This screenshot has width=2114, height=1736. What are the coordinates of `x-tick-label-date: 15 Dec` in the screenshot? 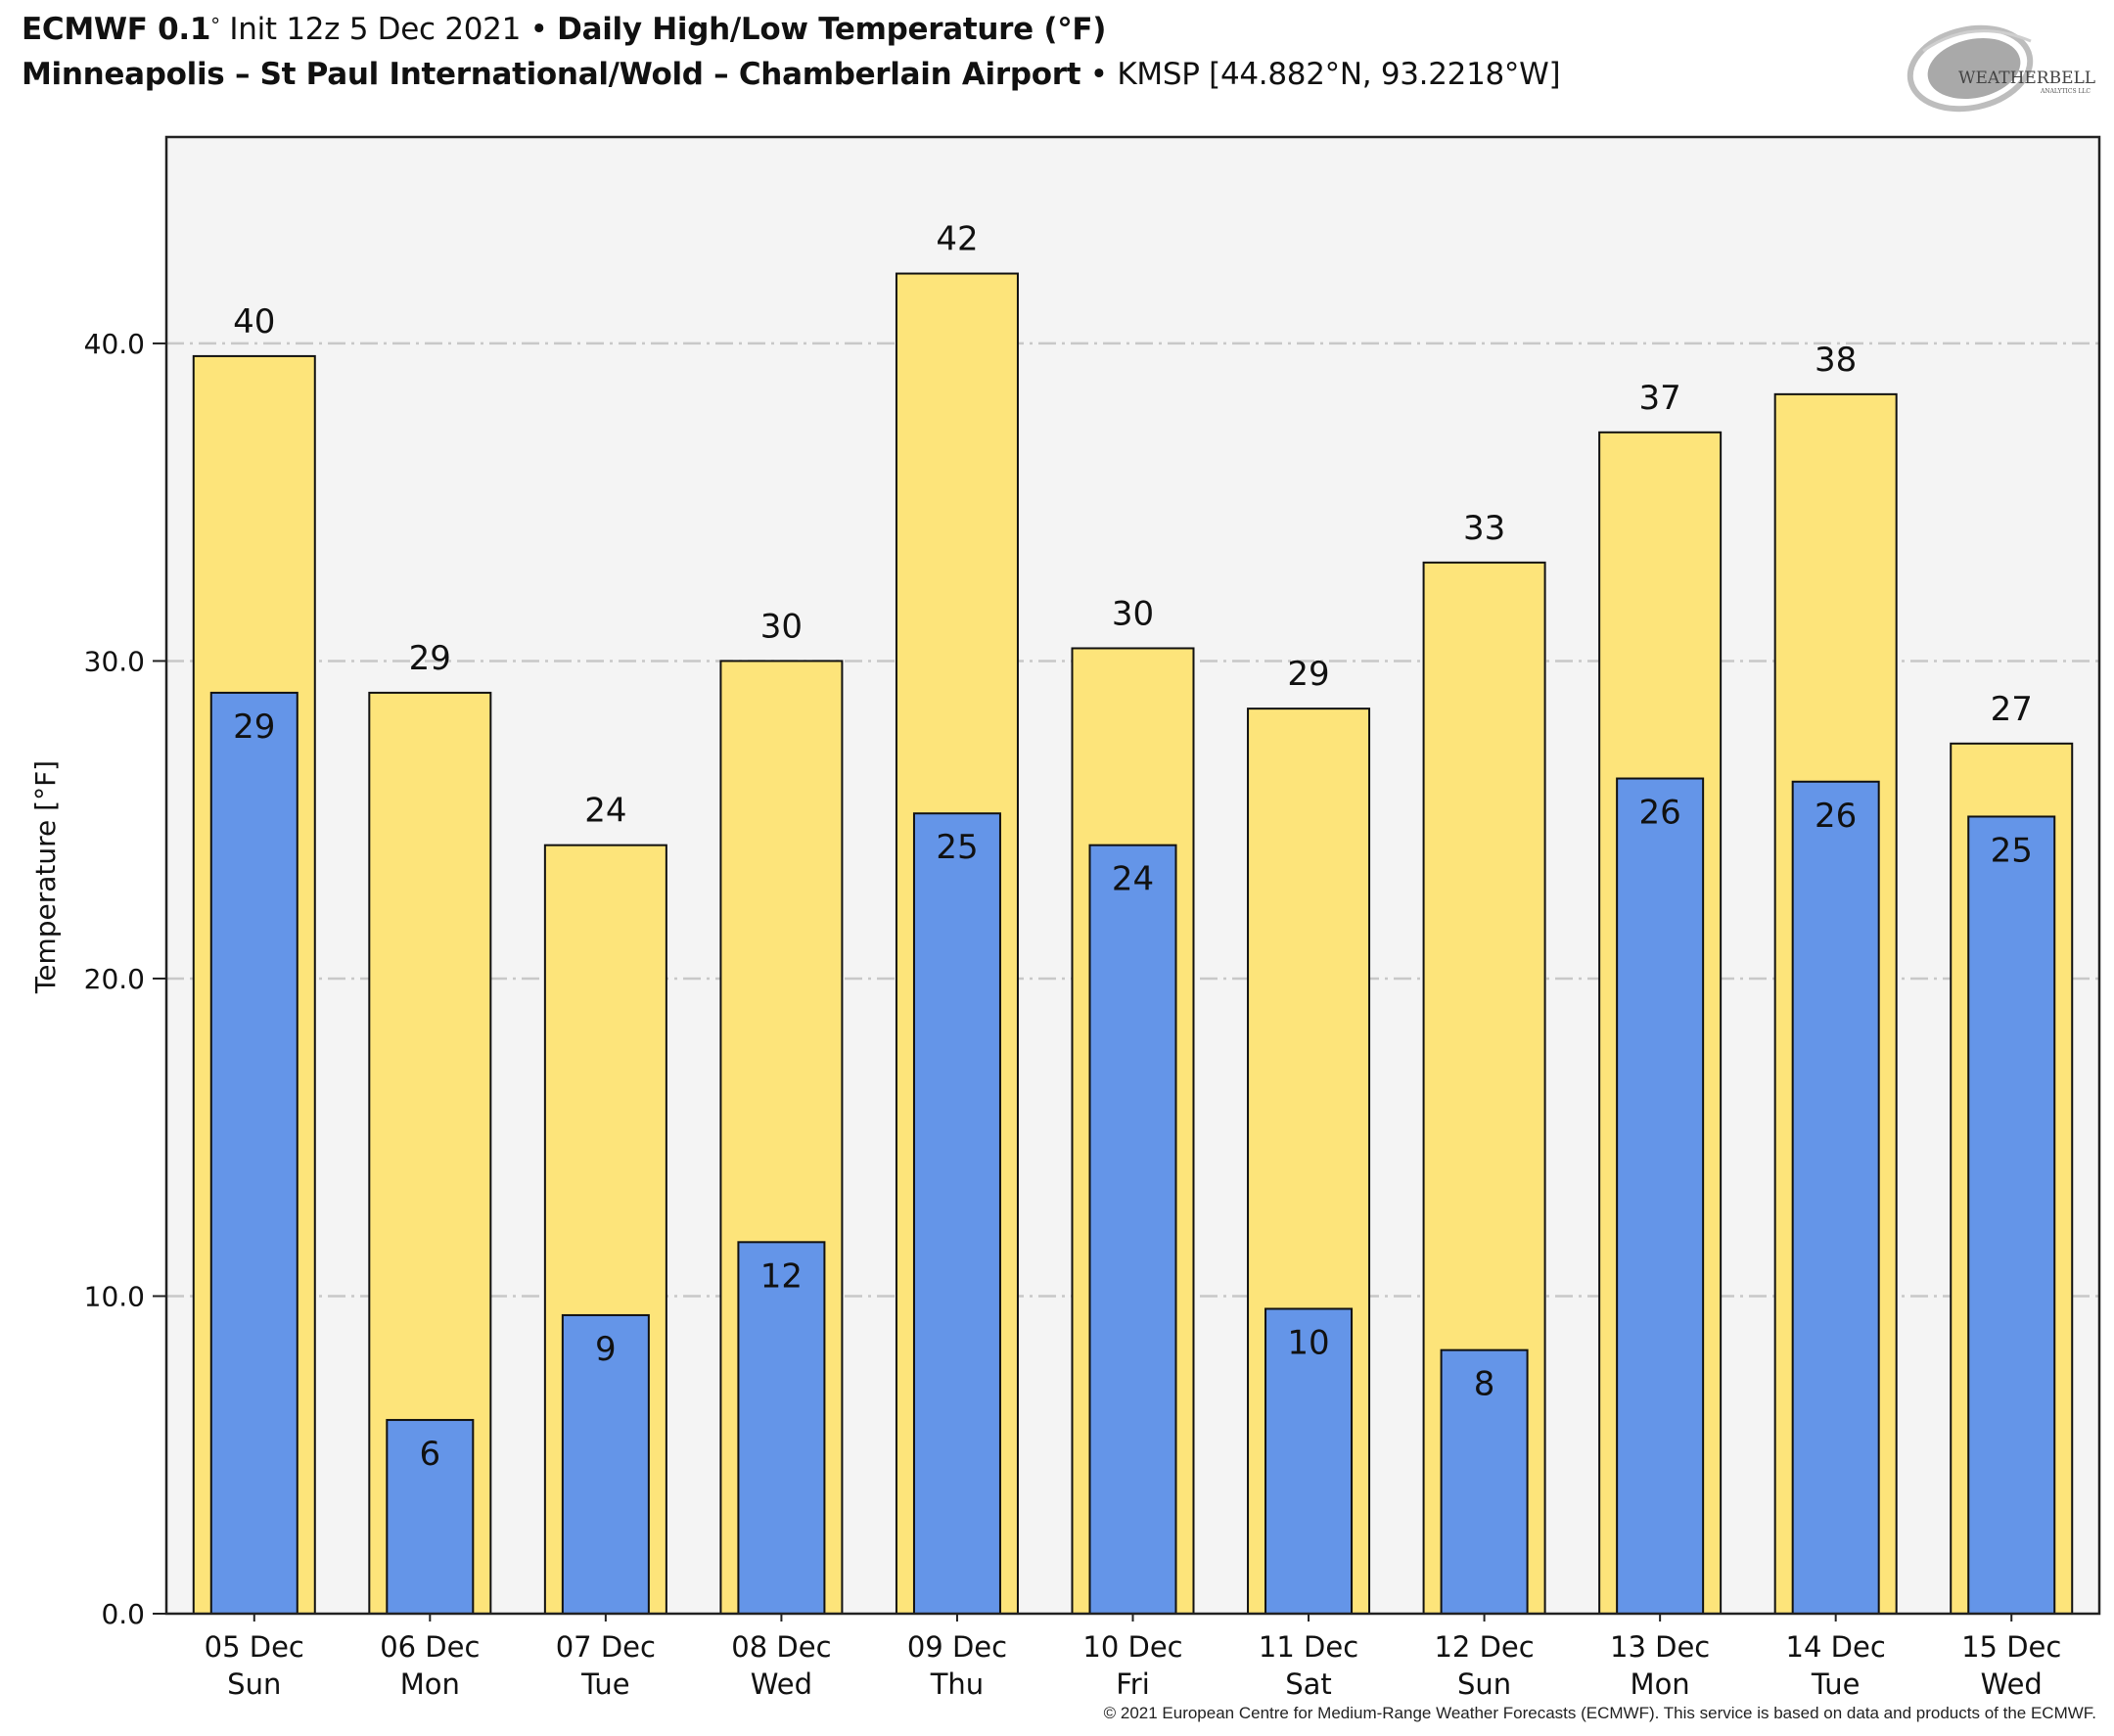 It's located at (2011, 1647).